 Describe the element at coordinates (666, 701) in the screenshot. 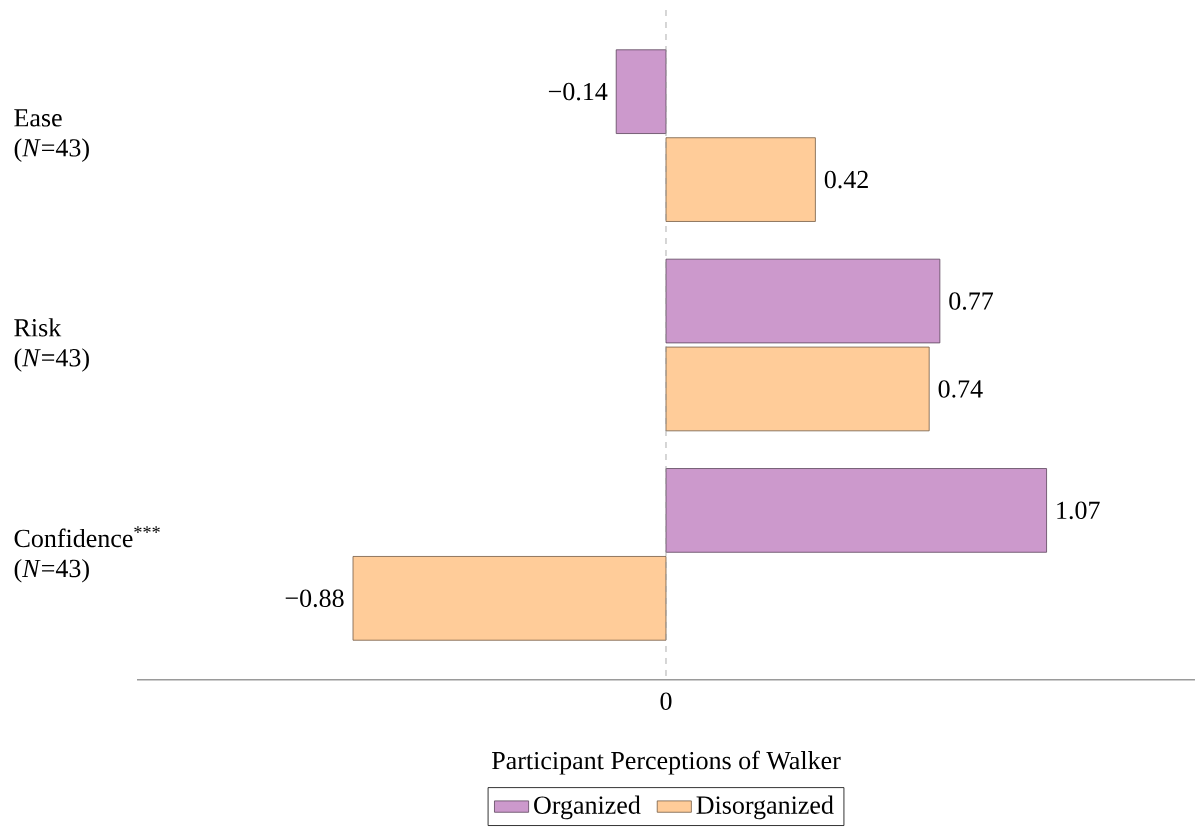

I see `text: 0` at that location.